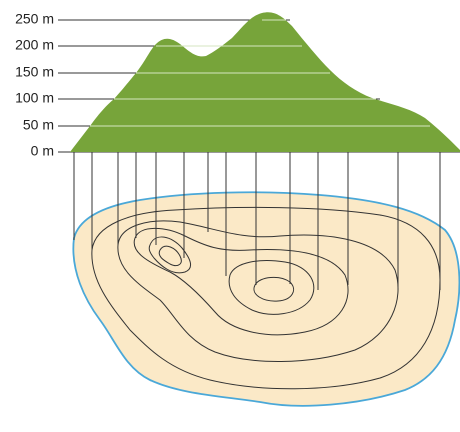 Image resolution: width=460 pixels, height=432 pixels. Describe the element at coordinates (38, 125) in the screenshot. I see `elevation-label: 50 m` at that location.